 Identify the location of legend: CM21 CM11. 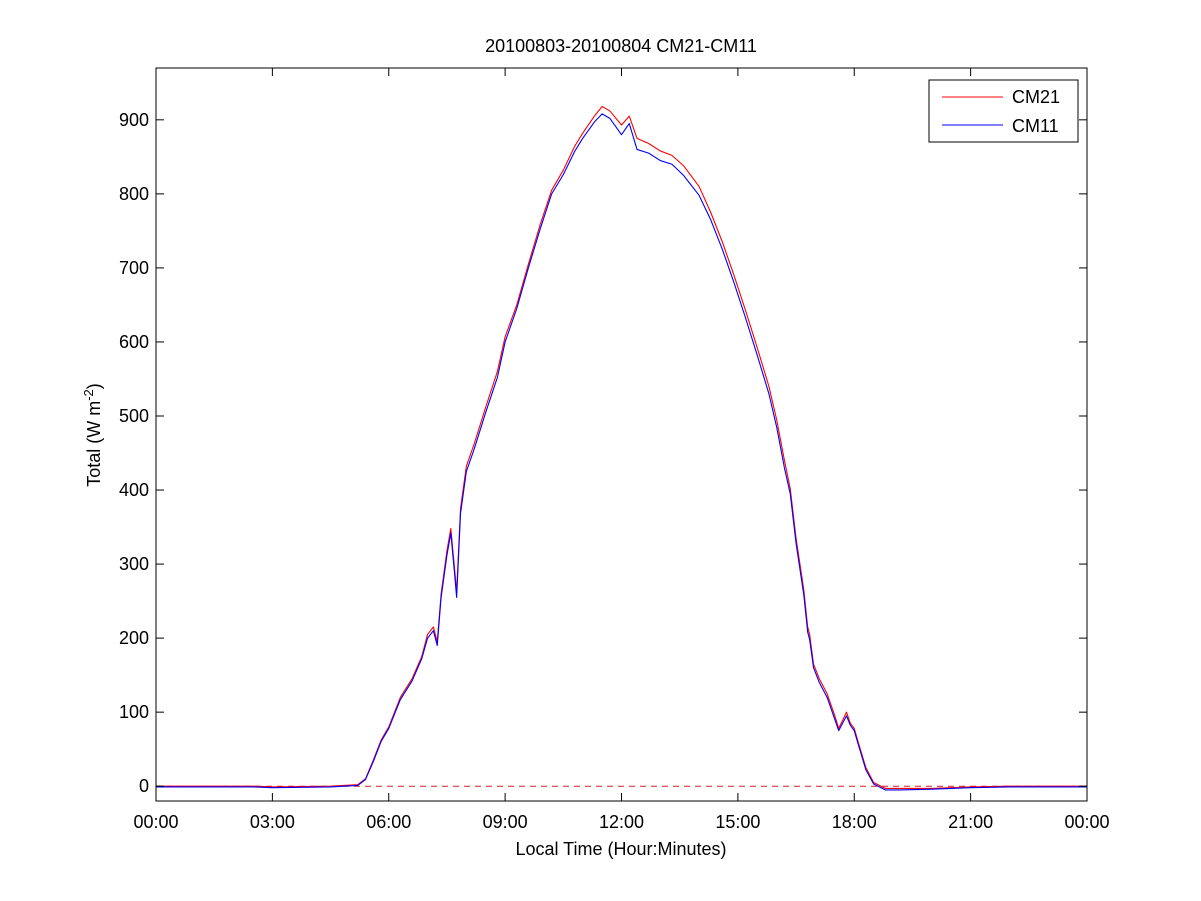
(1003, 111).